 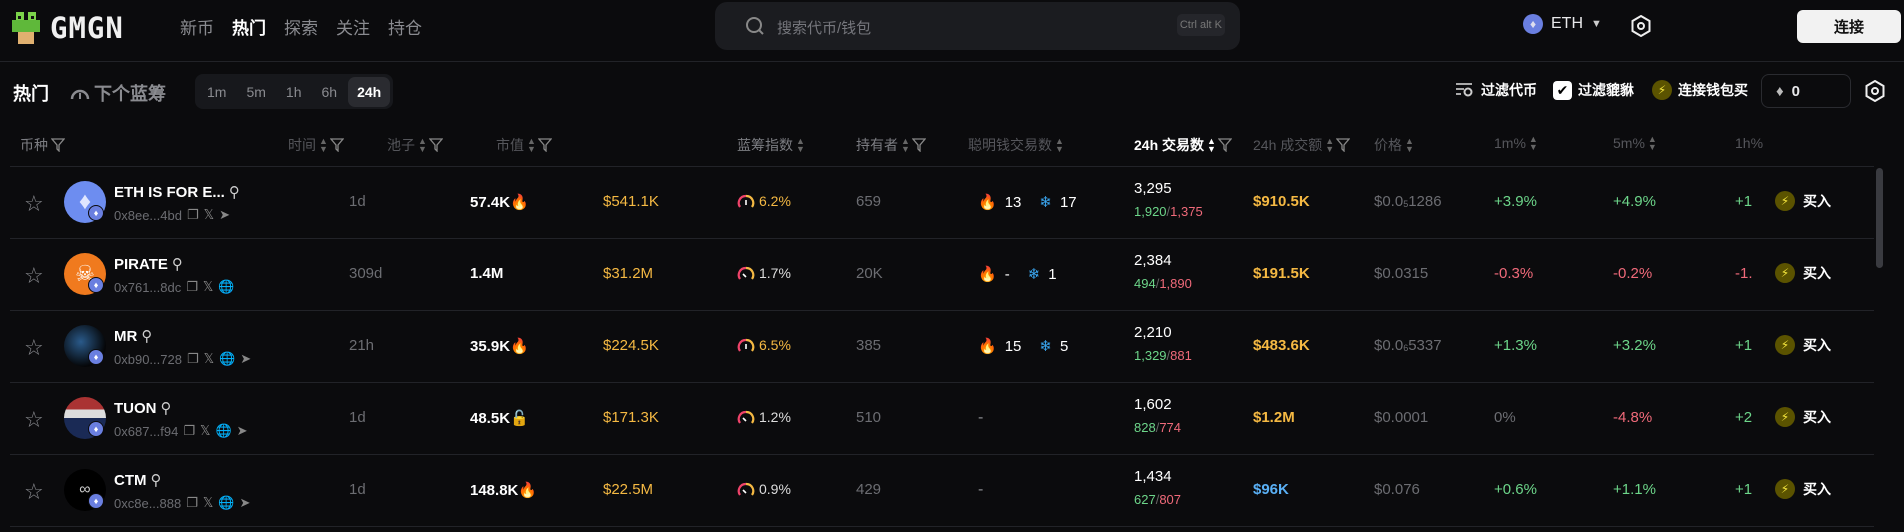 I want to click on filter-tokens-button: 过滤代币, so click(x=1496, y=90).